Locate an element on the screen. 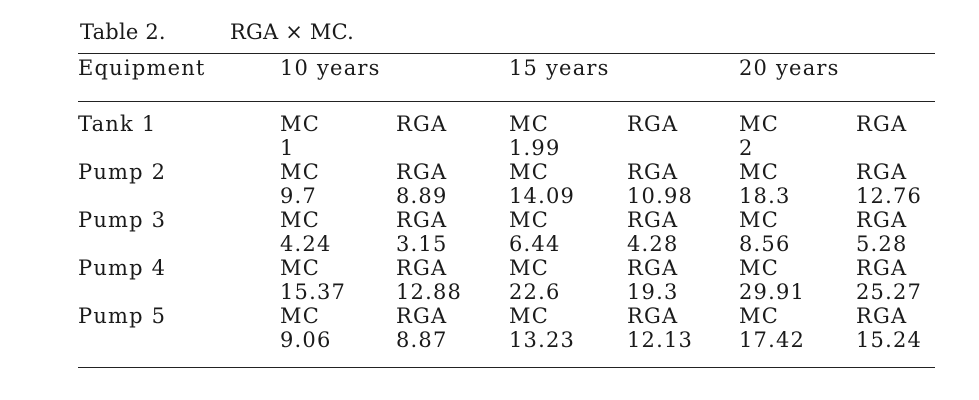 The image size is (979, 400). value-cell: MC 15.37 is located at coordinates (338, 280).